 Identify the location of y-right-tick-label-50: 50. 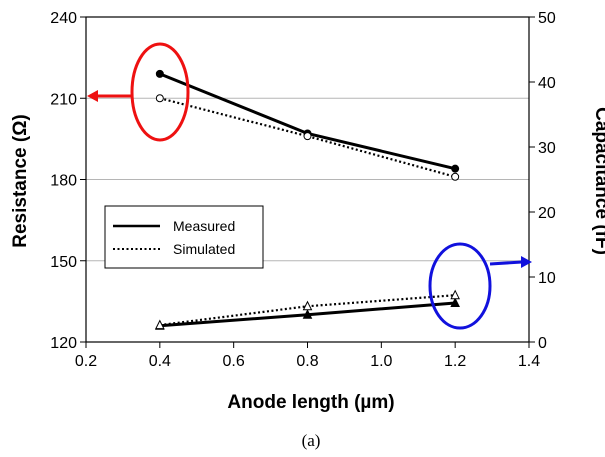
(547, 18).